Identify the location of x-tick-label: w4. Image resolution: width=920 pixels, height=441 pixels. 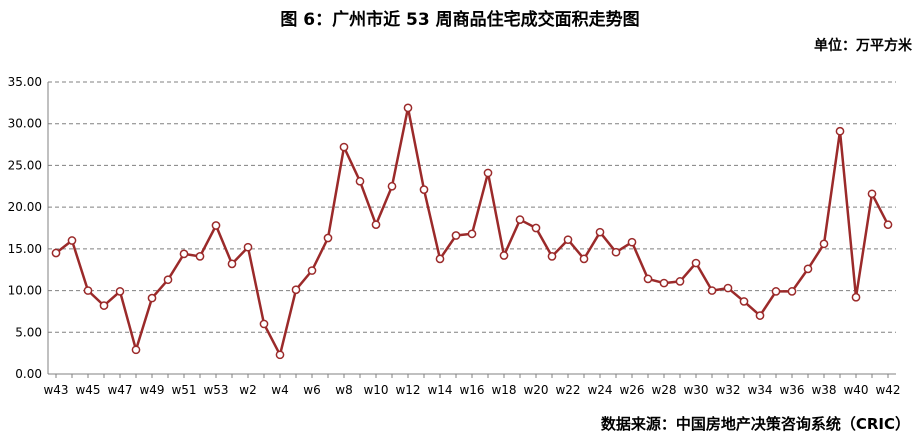
(279, 390).